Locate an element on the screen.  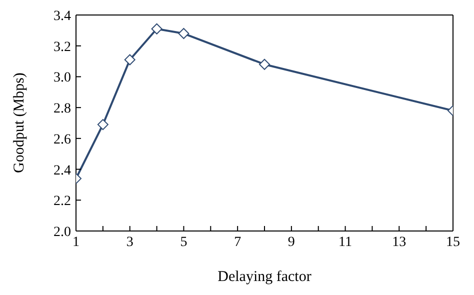
x-tick-label: 7 is located at coordinates (238, 242).